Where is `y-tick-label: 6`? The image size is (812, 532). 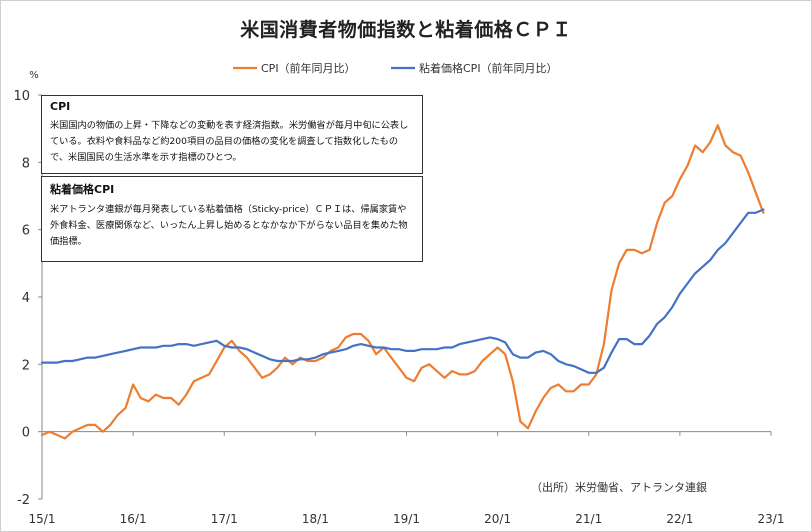 y-tick-label: 6 is located at coordinates (26, 231).